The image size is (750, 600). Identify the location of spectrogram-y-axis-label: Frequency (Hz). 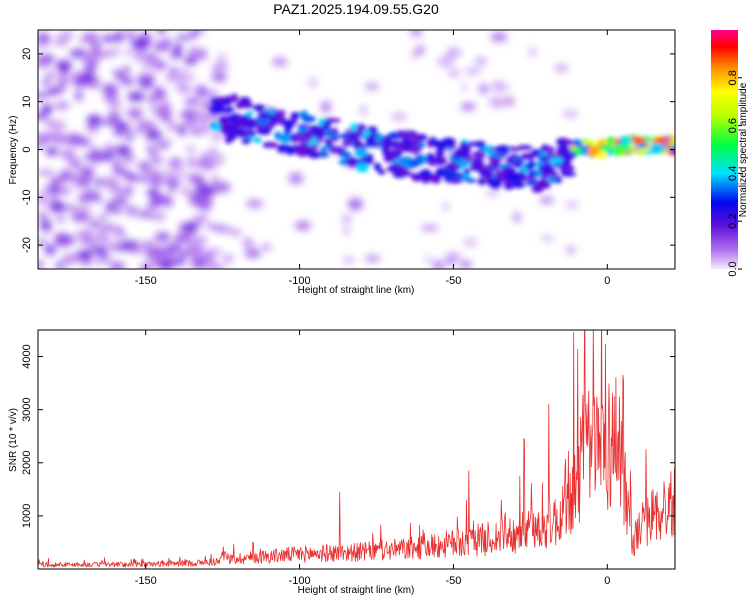
(13, 150).